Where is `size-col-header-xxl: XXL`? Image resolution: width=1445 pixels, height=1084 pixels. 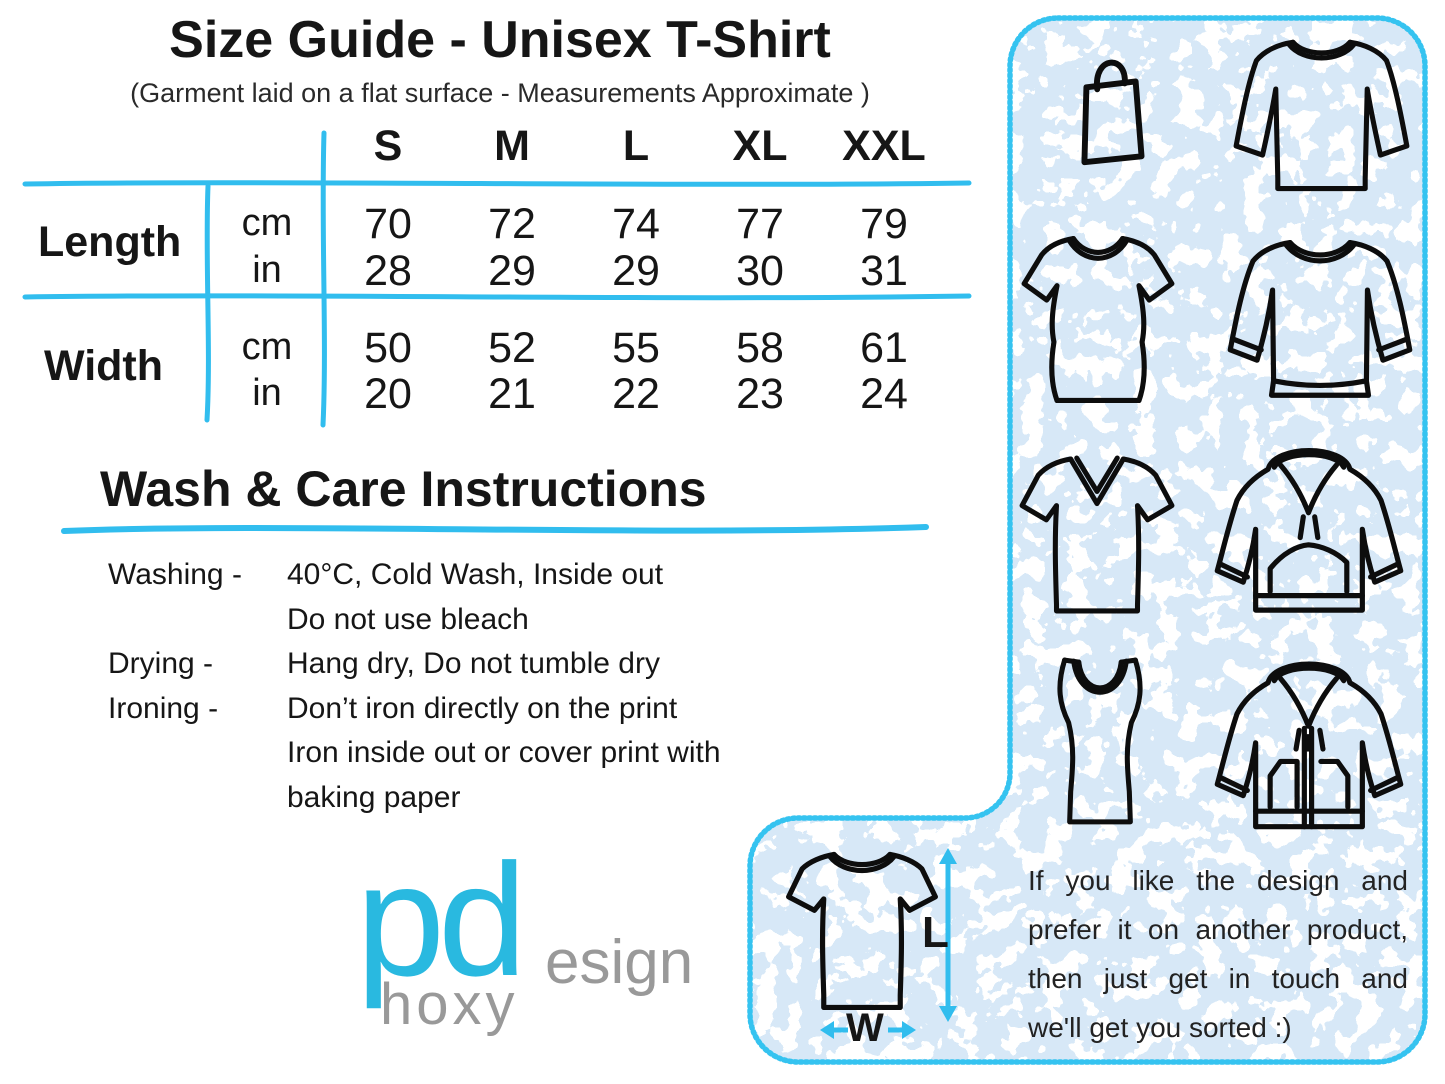
size-col-header-xxl: XXL is located at coordinates (884, 146).